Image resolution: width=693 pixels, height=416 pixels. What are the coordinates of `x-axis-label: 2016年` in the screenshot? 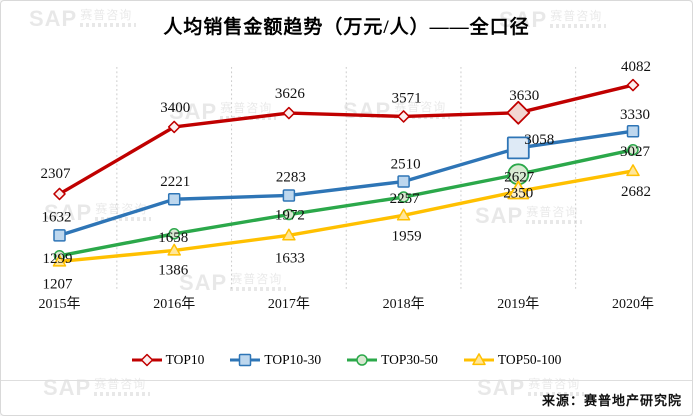 It's located at (174, 304).